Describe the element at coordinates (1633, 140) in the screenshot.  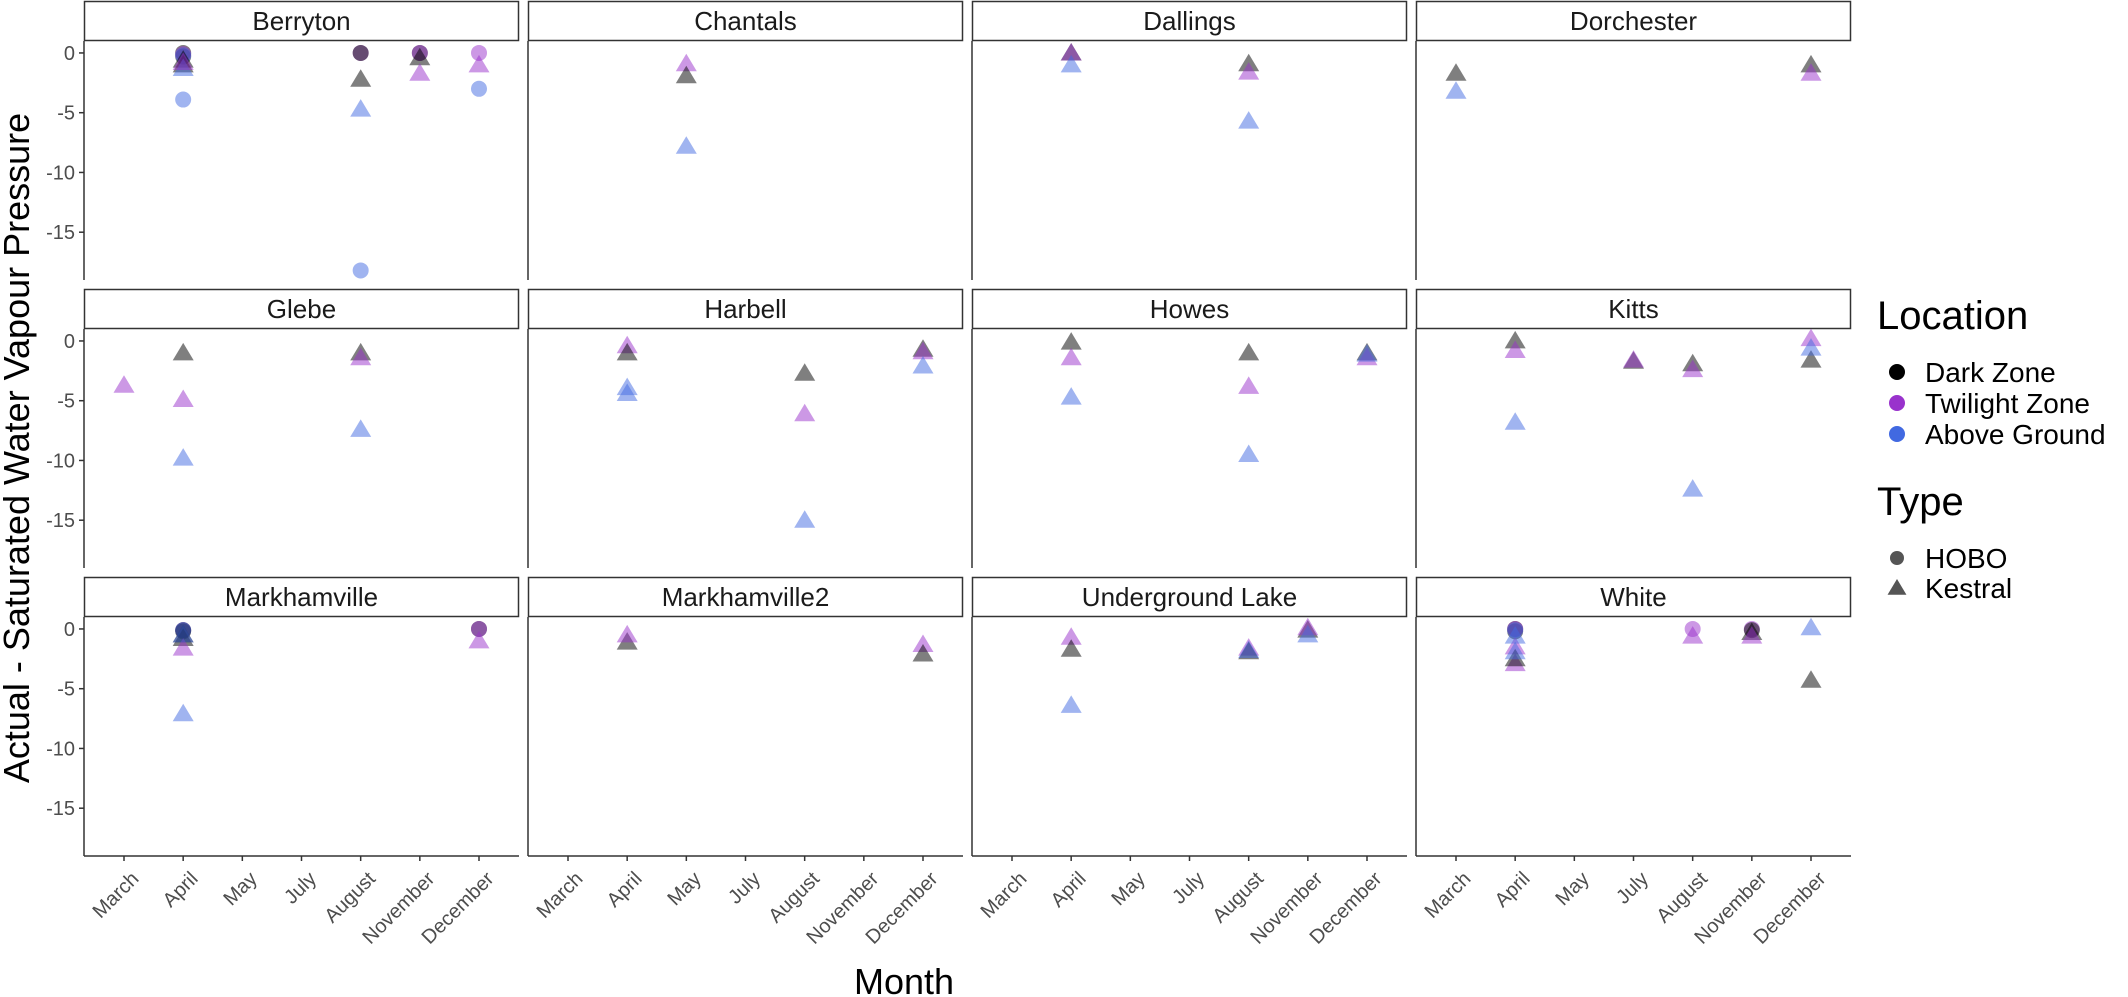
I see `facet-panel-dorchester: Dorchester` at that location.